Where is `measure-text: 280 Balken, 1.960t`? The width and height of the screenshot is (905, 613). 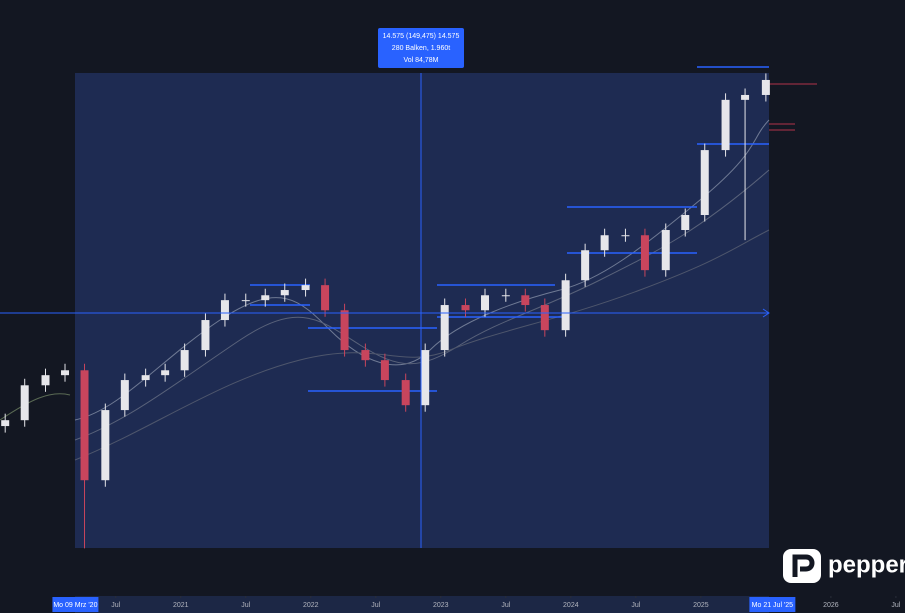
measure-text: 280 Balken, 1.960t is located at coordinates (421, 48).